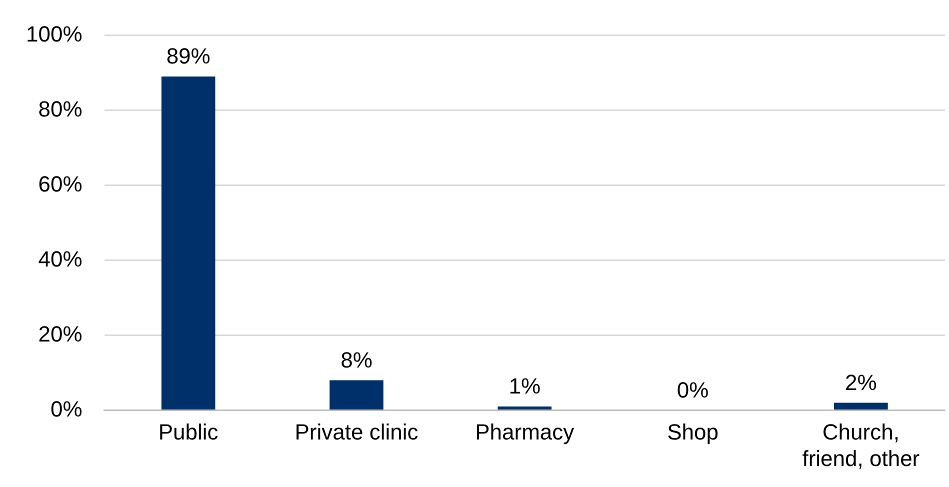 The image size is (949, 487). I want to click on y-tick-label: 40%, so click(60, 259).